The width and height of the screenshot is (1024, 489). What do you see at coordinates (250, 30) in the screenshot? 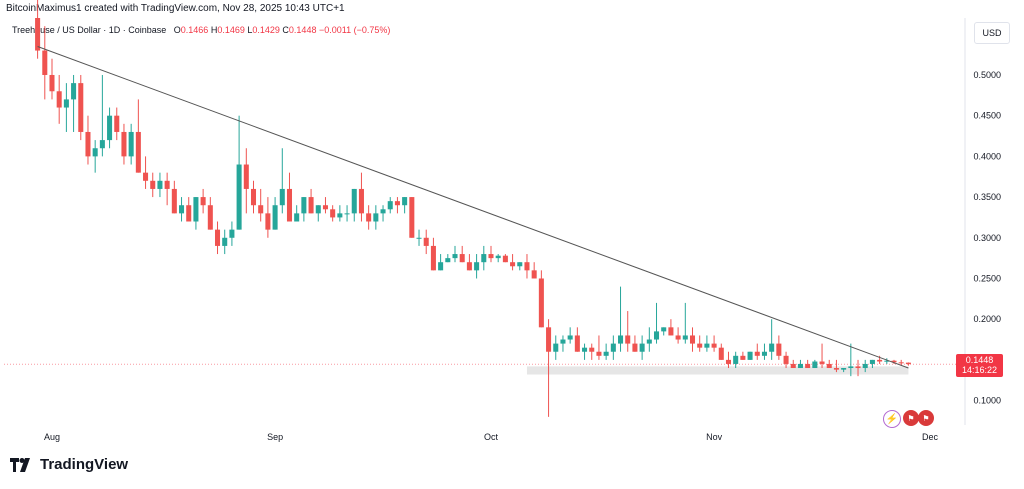
I see `low-label: L` at bounding box center [250, 30].